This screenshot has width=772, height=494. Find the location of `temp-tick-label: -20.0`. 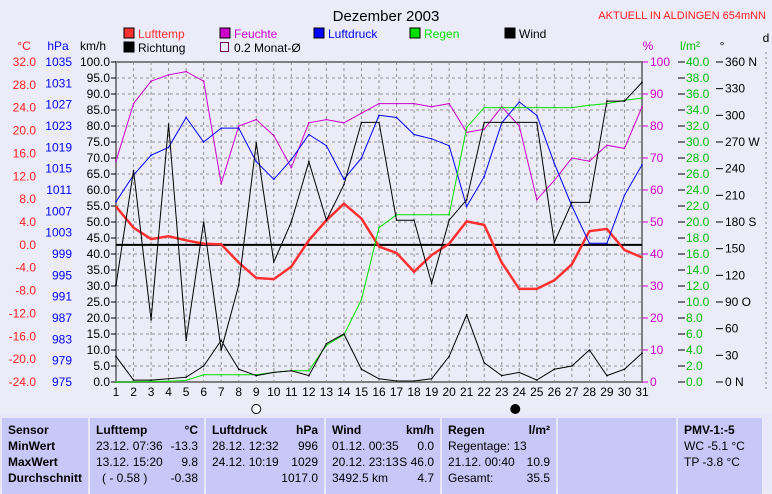

temp-tick-label: -20.0 is located at coordinates (23, 359).